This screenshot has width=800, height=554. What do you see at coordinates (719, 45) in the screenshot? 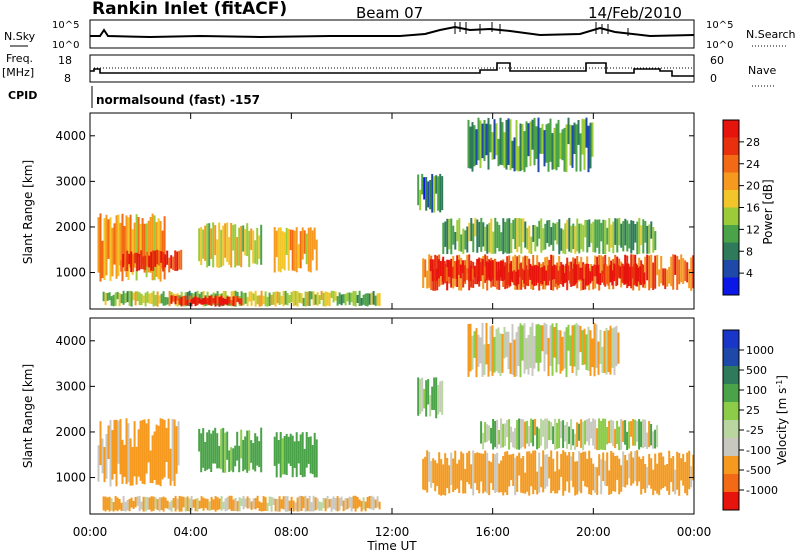
I see `search-tick-low: 10^0` at bounding box center [719, 45].